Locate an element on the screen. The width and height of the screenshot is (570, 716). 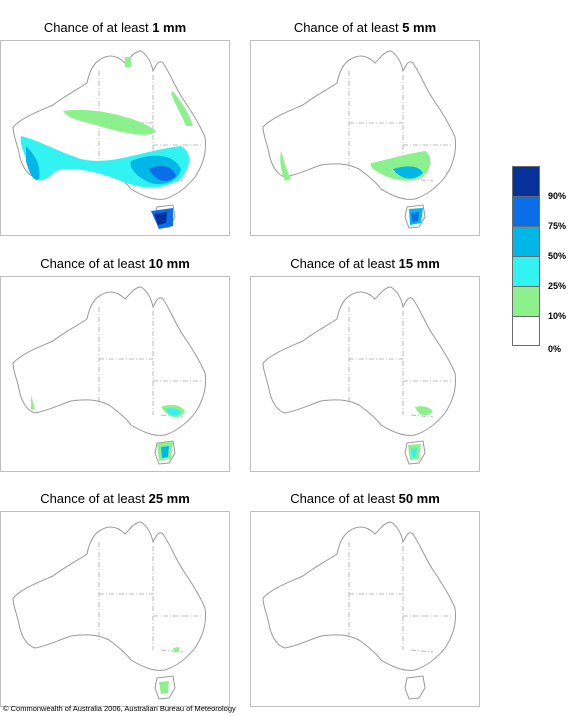
legend-label-75: 75% is located at coordinates (557, 226).